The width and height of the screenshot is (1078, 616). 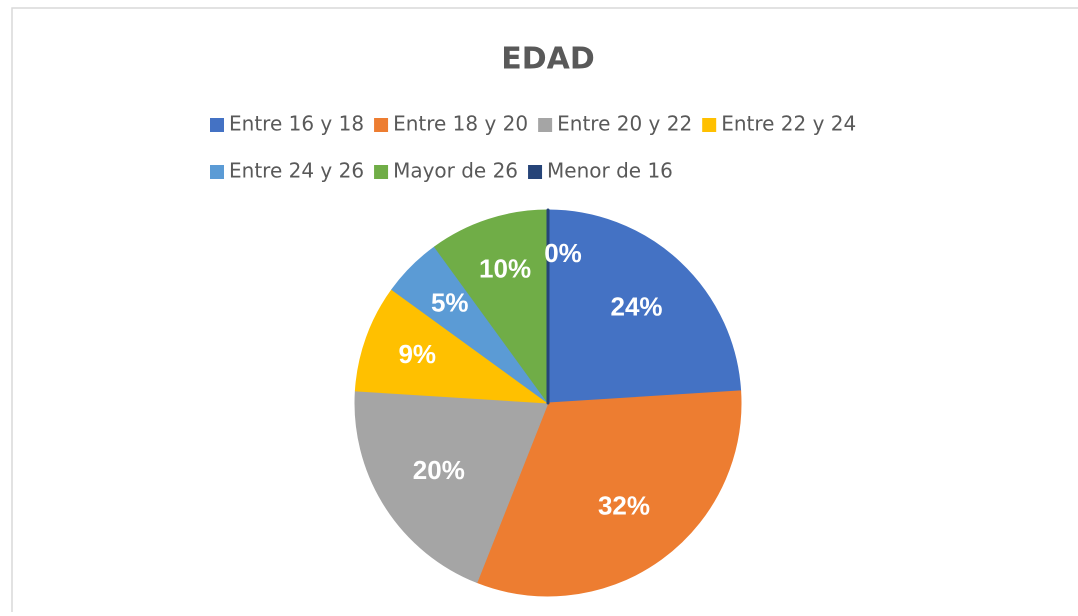 I want to click on chart-title: EDAD, so click(x=548, y=59).